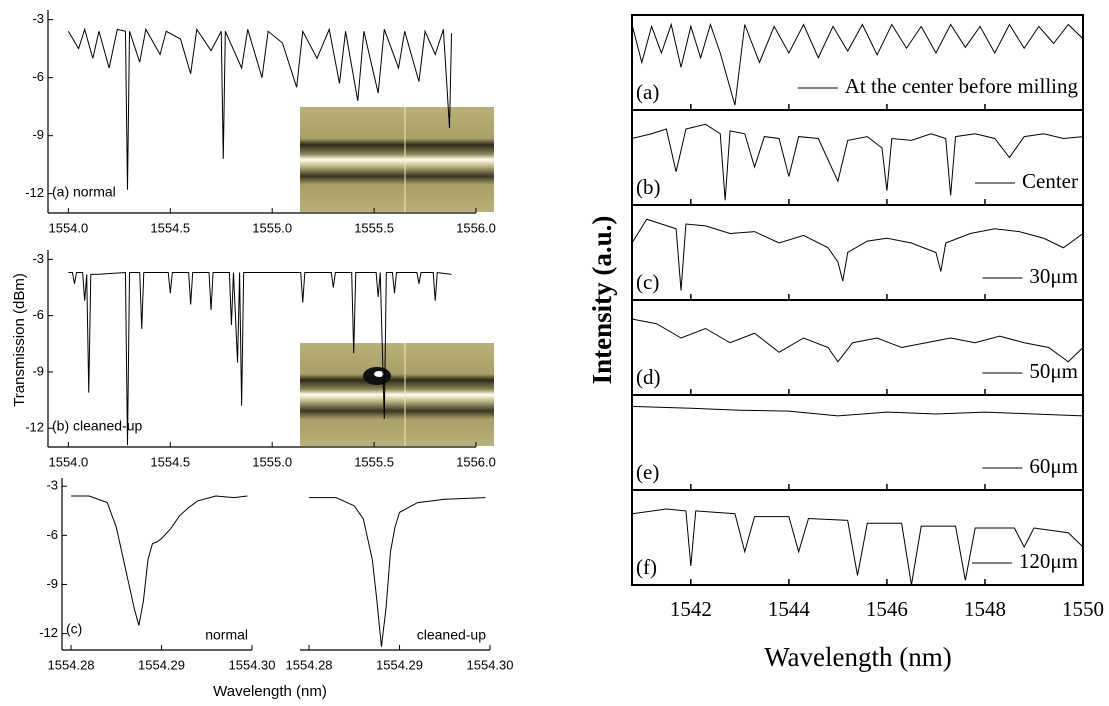 This screenshot has width=1109, height=706. I want to click on panel-label: (f), so click(646, 567).